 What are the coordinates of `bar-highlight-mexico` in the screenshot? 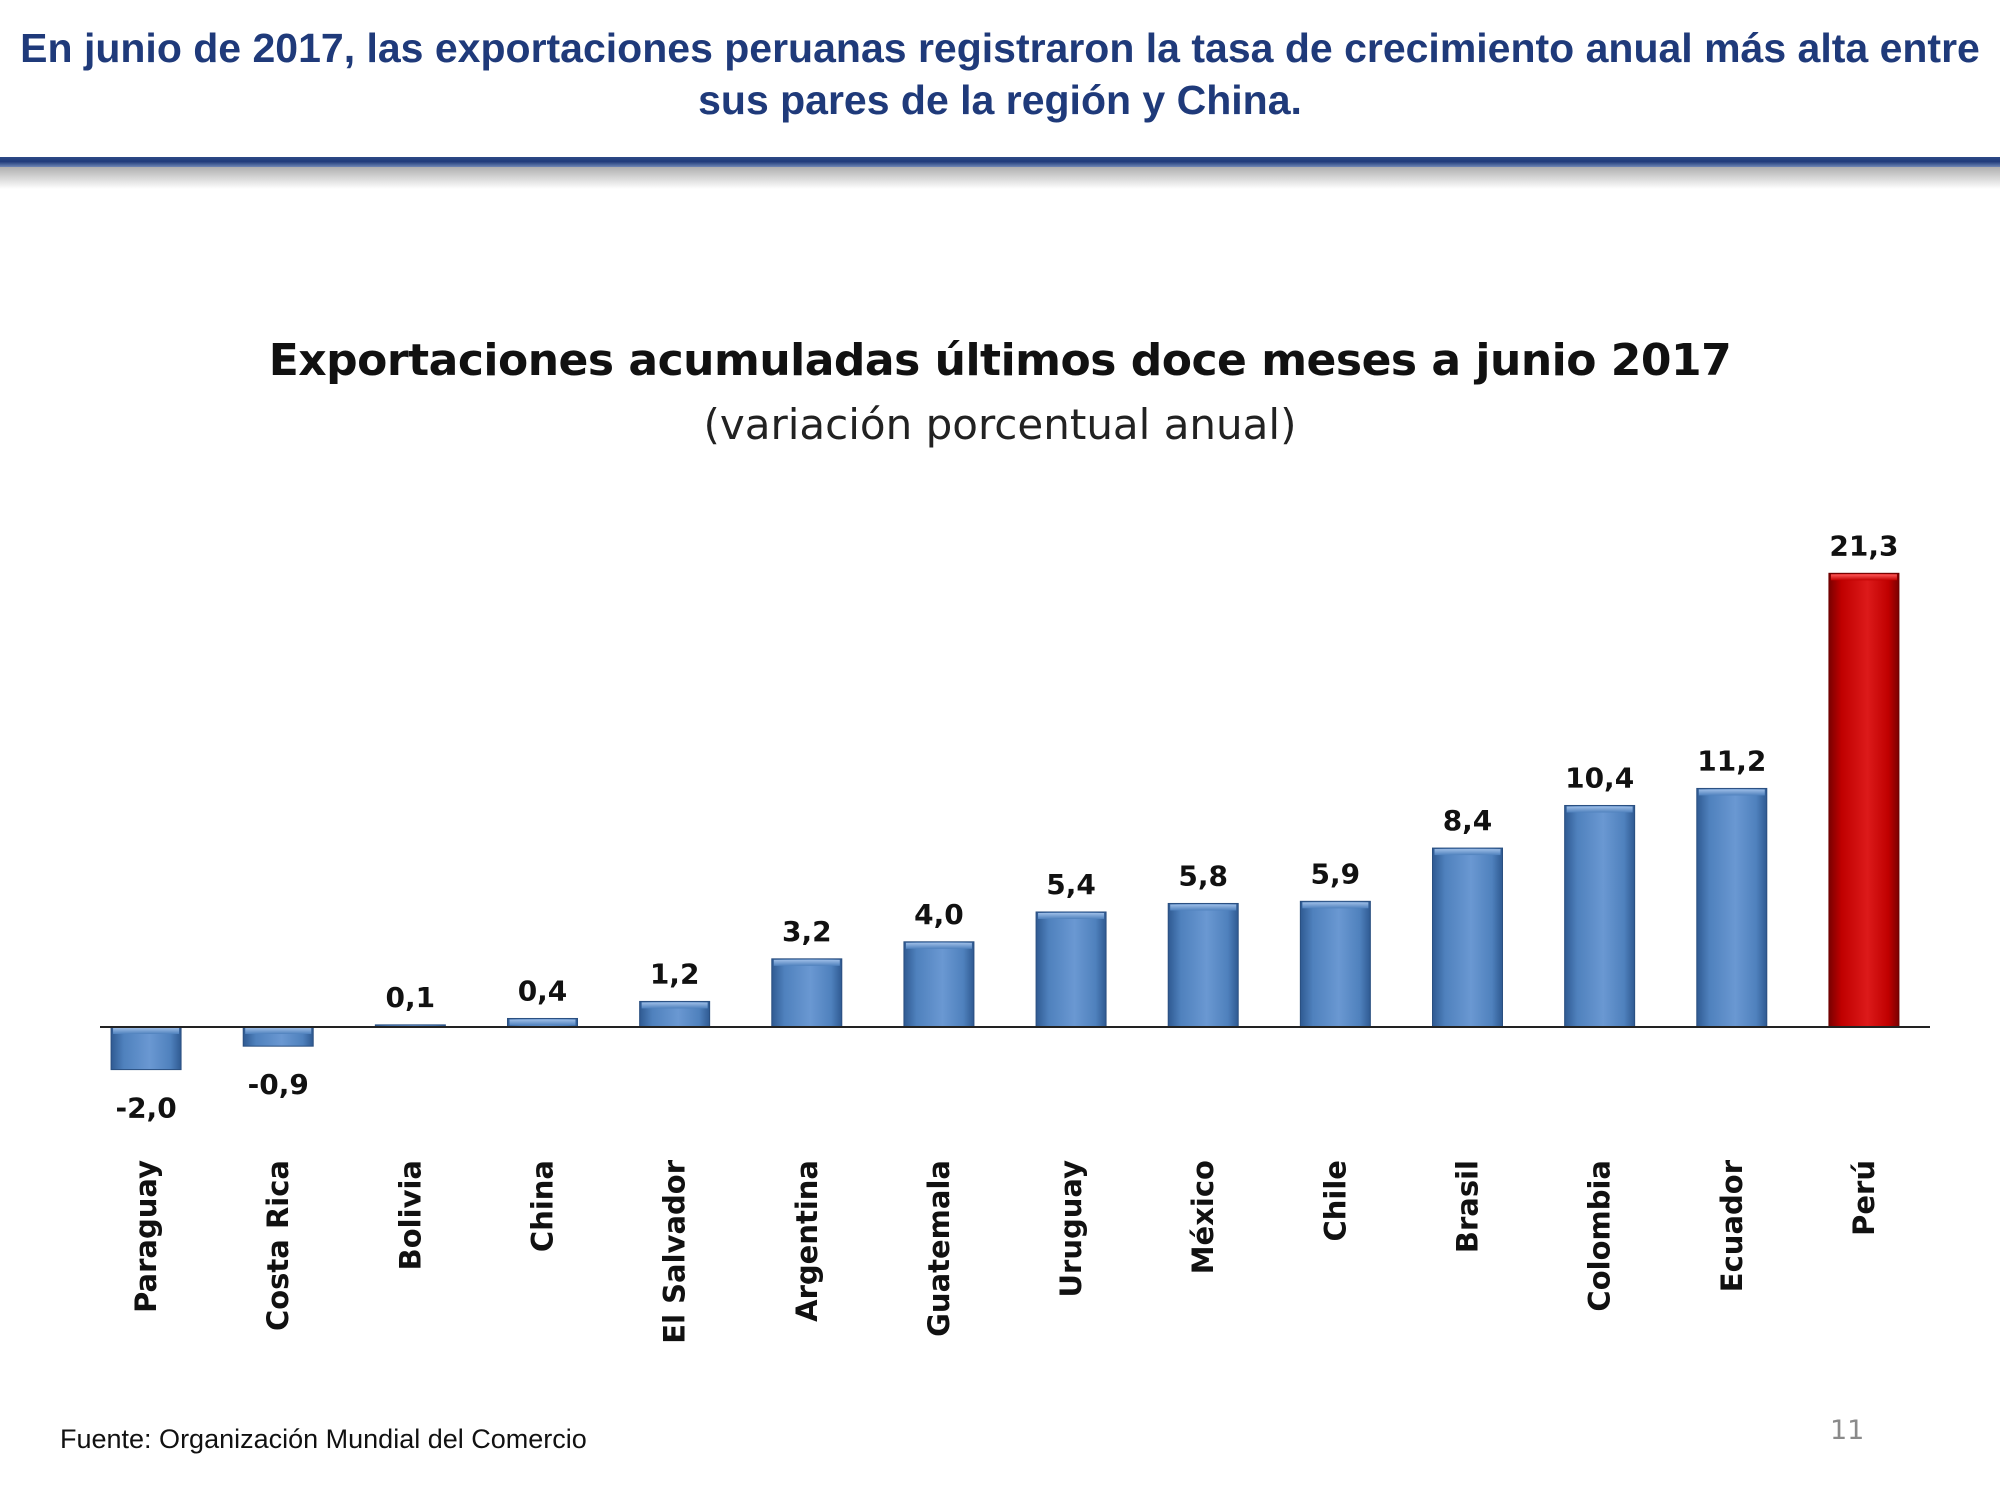 It's located at (1203, 907).